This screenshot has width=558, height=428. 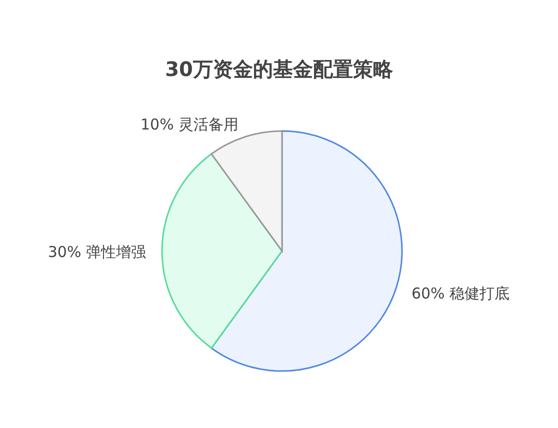 What do you see at coordinates (222, 251) in the screenshot?
I see `pie-slice` at bounding box center [222, 251].